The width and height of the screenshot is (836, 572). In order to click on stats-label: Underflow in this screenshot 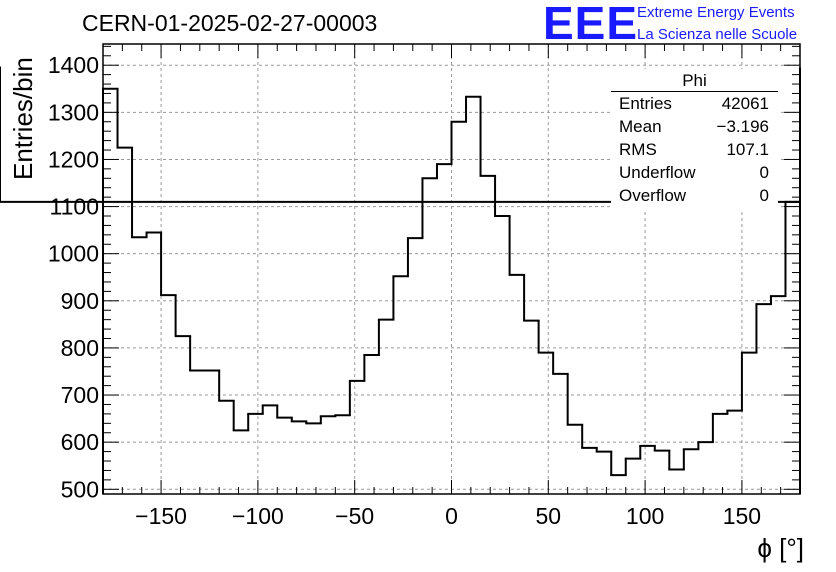, I will do `click(657, 172)`.